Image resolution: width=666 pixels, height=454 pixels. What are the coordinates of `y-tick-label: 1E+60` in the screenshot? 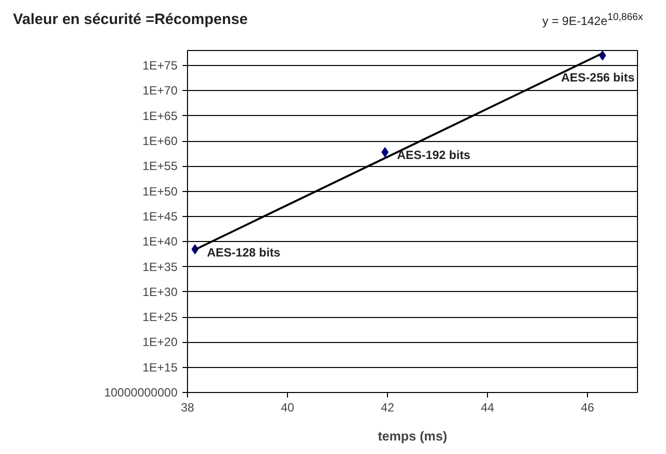 It's located at (160, 141).